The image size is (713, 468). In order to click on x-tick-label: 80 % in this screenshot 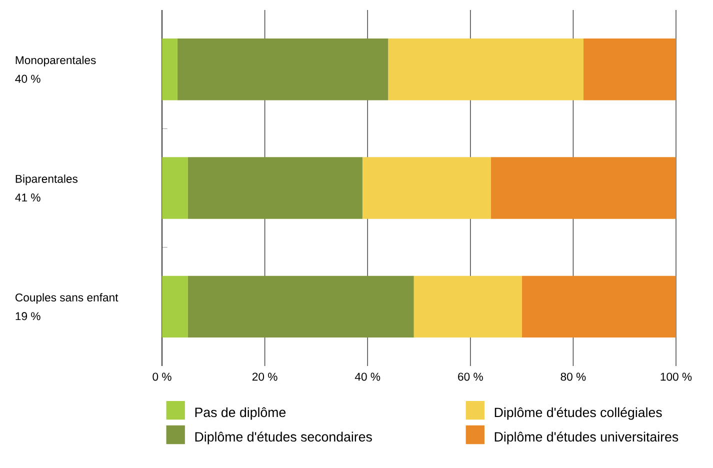, I will do `click(573, 376)`.